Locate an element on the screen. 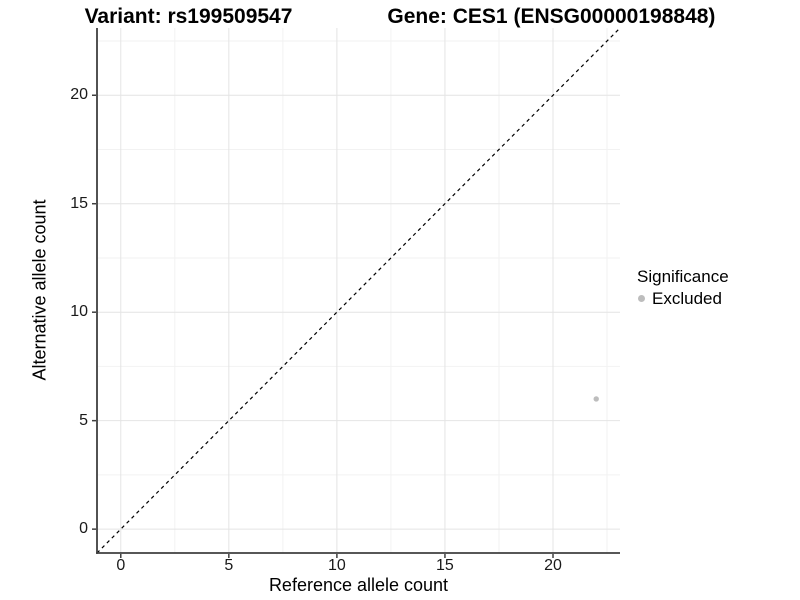  x-axis-title: Reference allele count is located at coordinates (358, 585).